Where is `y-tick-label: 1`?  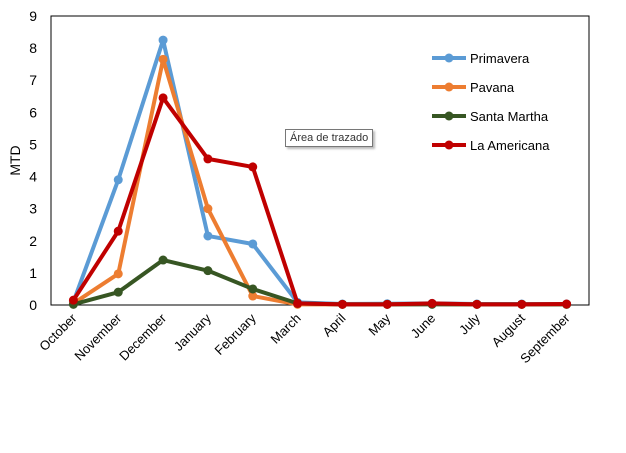
y-tick-label: 1 is located at coordinates (33, 273).